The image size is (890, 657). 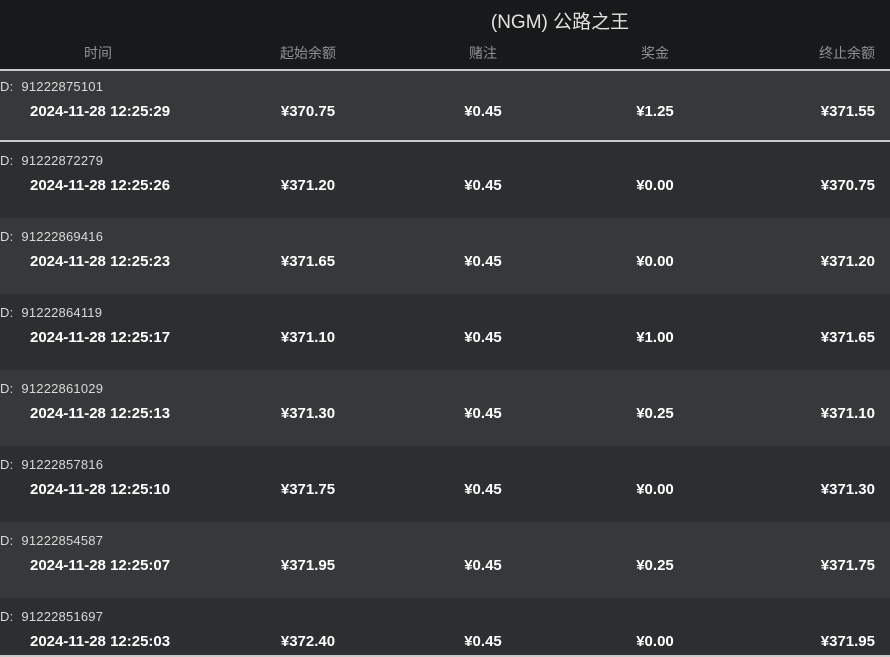 What do you see at coordinates (308, 565) in the screenshot?
I see `cell-start-balance: ¥371.95` at bounding box center [308, 565].